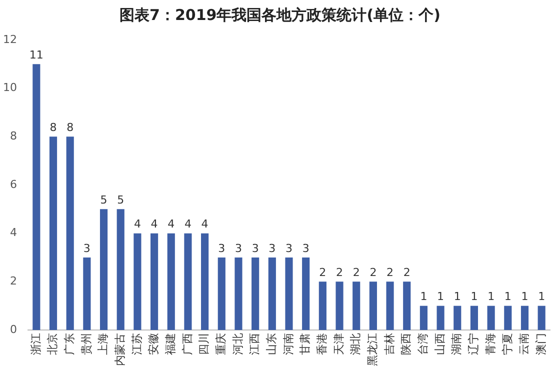 The image size is (560, 369). I want to click on x-tick-label: 福建, so click(170, 344).